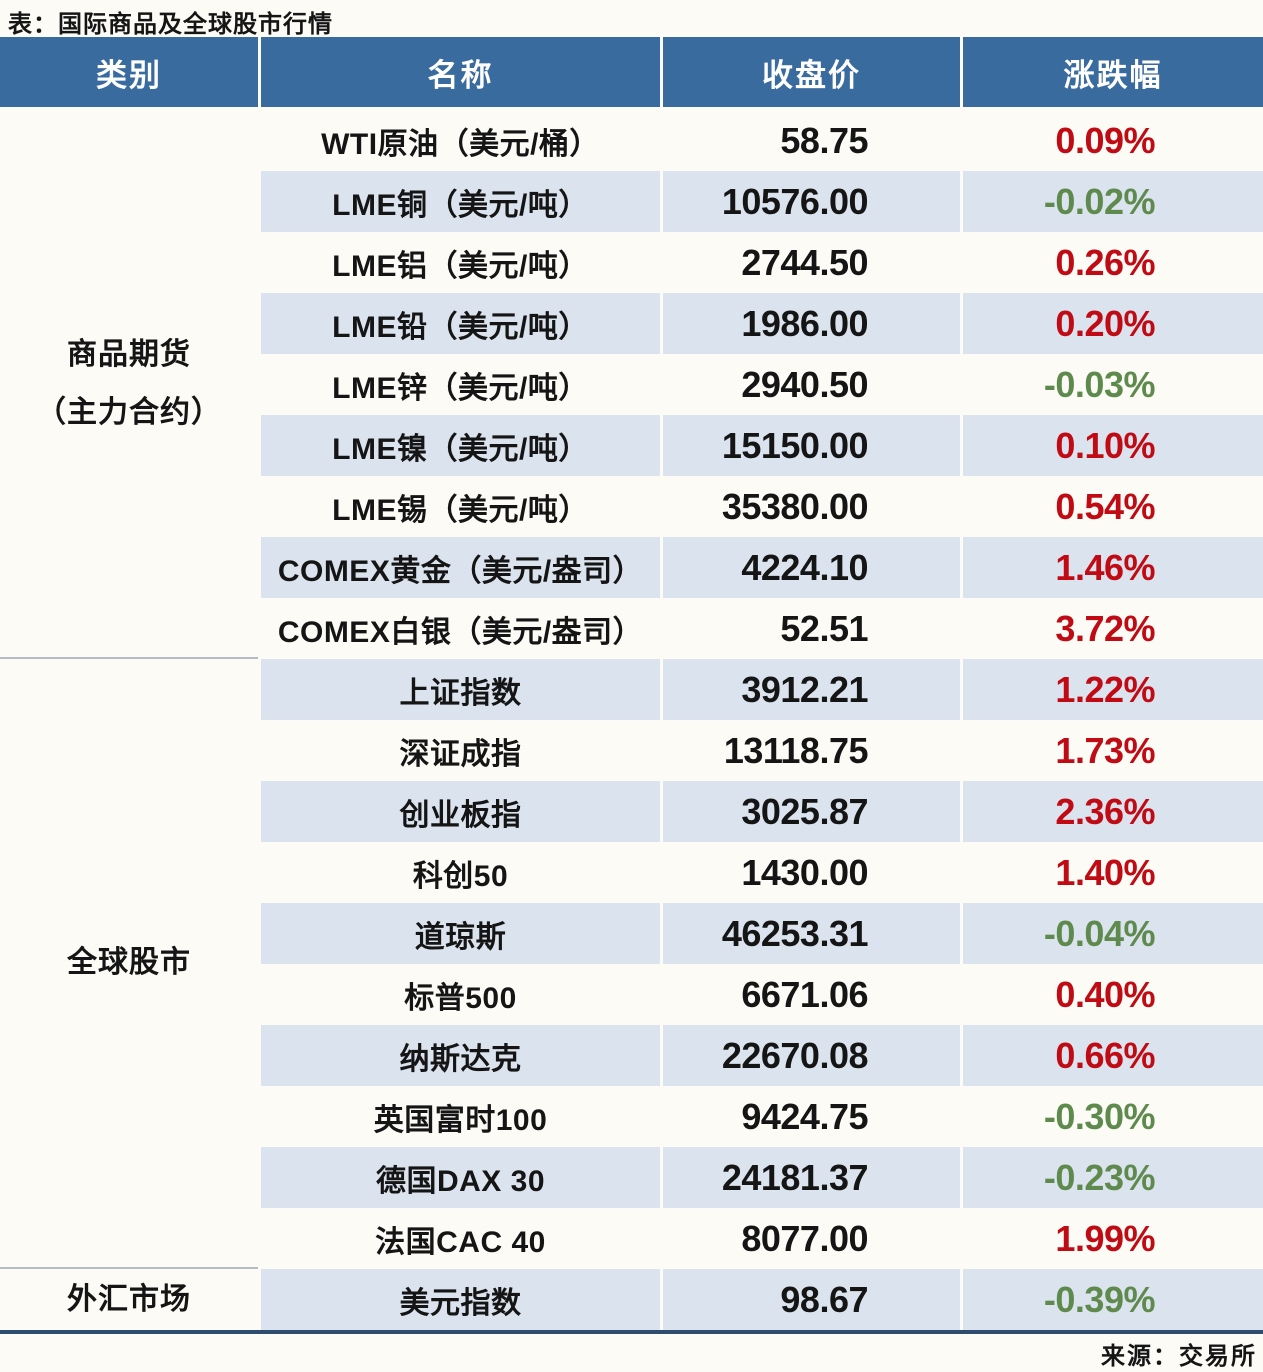 The width and height of the screenshot is (1263, 1372). I want to click on table-row: LME铜（美元/吨） 10576.00 -0.02%, so click(760, 201).